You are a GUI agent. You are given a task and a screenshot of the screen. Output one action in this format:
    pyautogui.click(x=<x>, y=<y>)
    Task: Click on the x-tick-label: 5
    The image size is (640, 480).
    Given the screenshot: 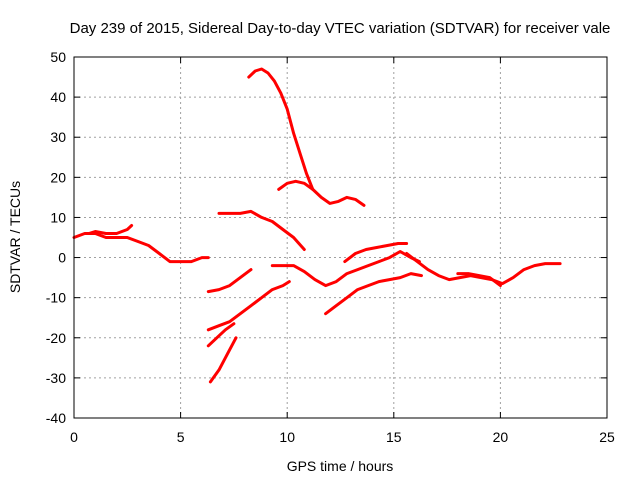 What is the action you would take?
    pyautogui.click(x=181, y=437)
    